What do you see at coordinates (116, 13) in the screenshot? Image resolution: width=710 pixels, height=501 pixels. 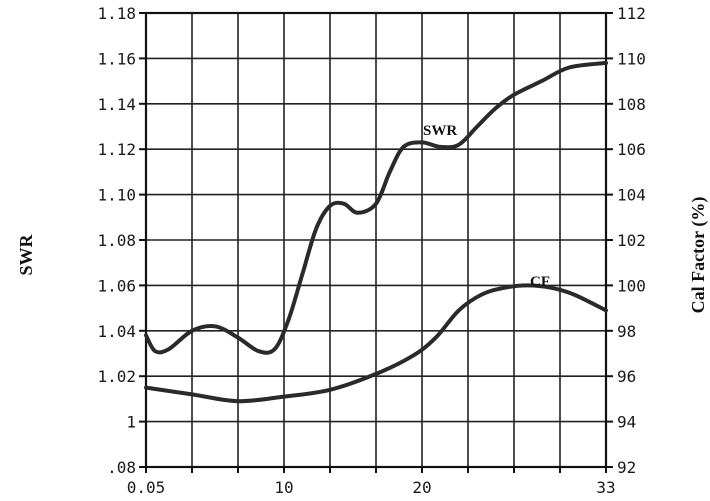 I see `left-tick-label: 1.18` at bounding box center [116, 13].